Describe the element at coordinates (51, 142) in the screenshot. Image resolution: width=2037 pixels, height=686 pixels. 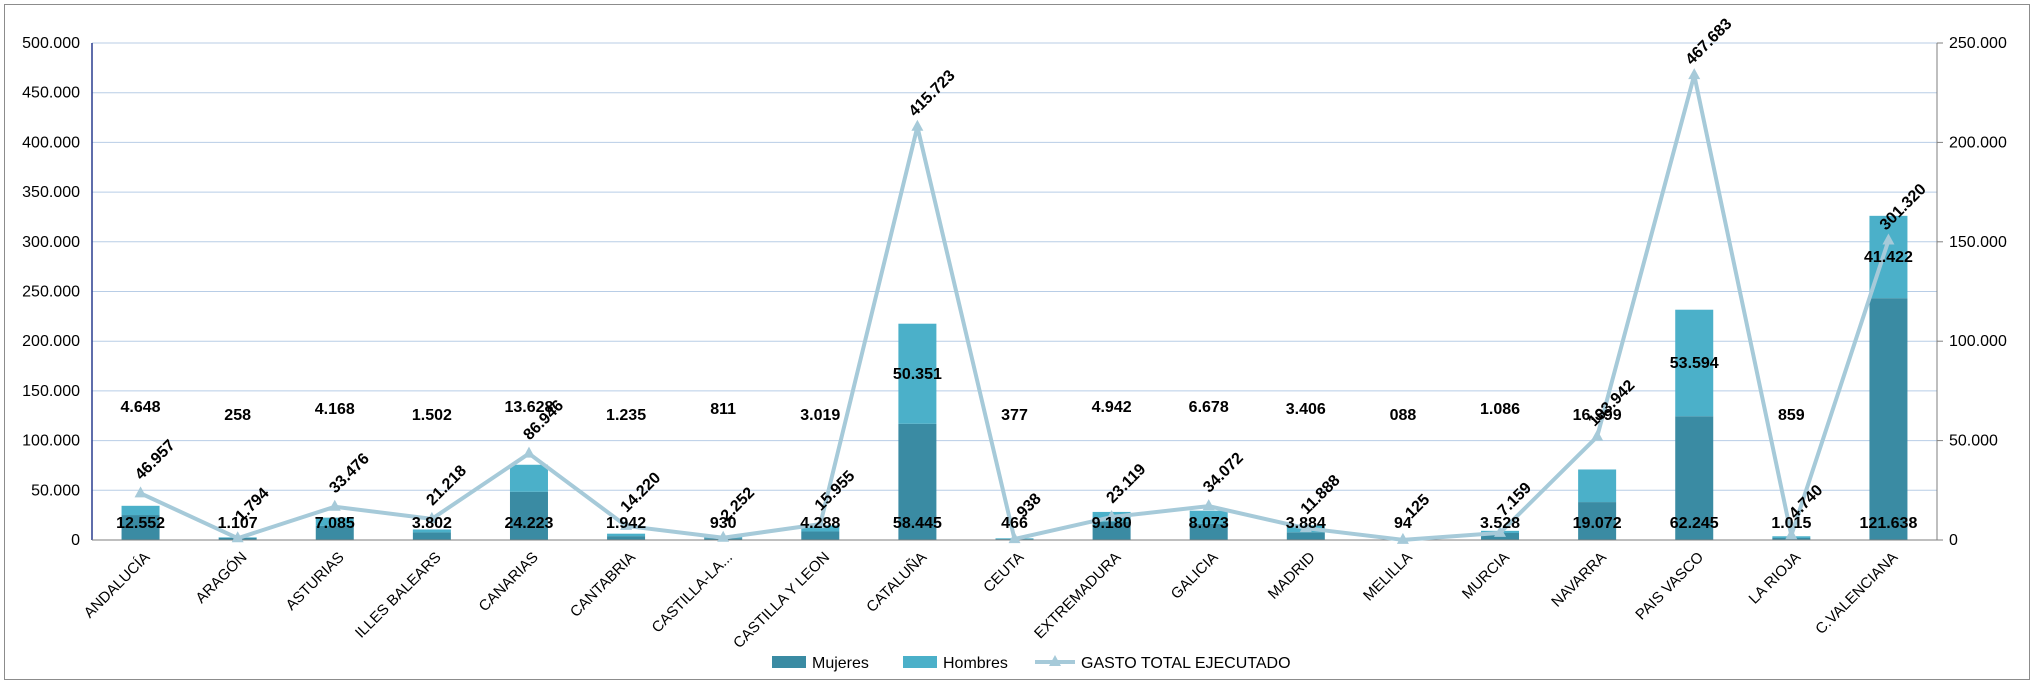
I see `left-axis-tick-label: 400.000` at that location.